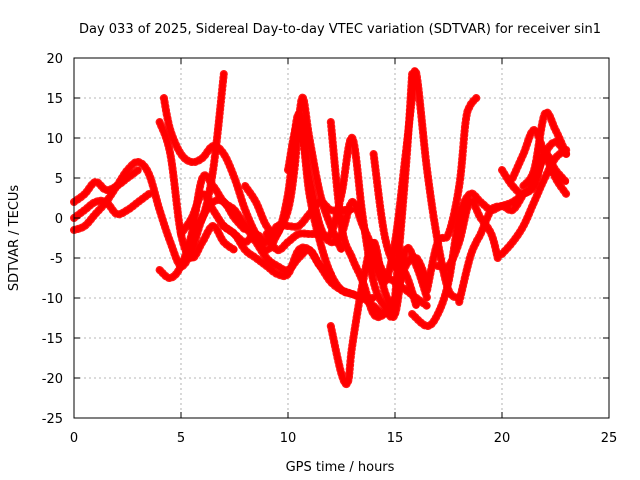 This screenshot has height=480, width=640. I want to click on x-tick-label: 0, so click(74, 438).